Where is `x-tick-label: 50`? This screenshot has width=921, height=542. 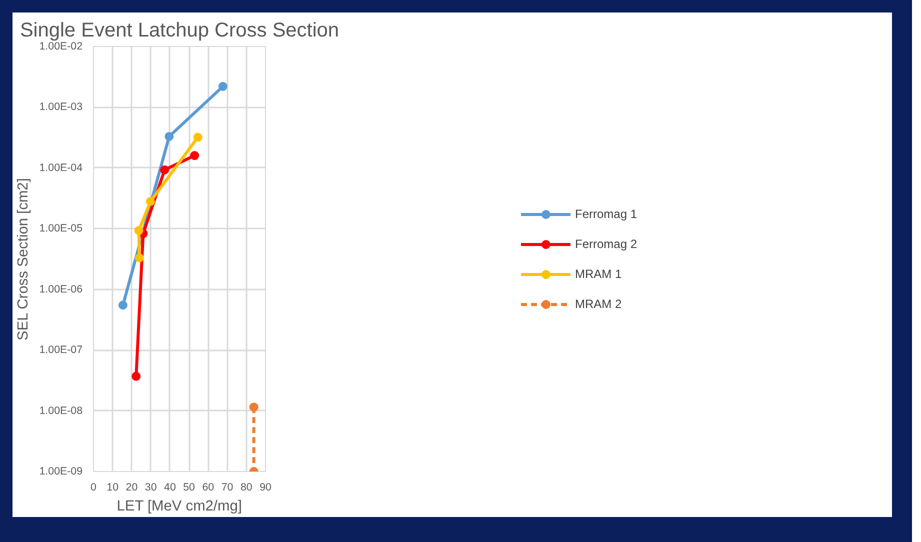
x-tick-label: 50 is located at coordinates (189, 488).